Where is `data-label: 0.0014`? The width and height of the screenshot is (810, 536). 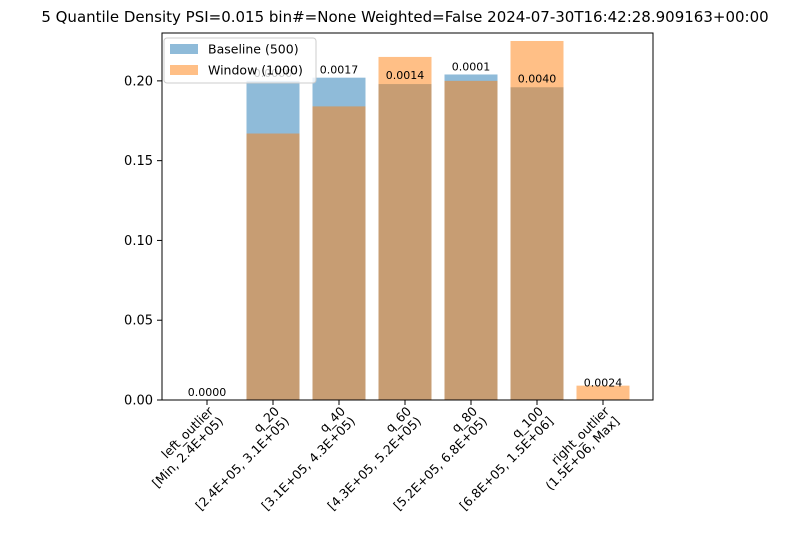
data-label: 0.0014 is located at coordinates (405, 75).